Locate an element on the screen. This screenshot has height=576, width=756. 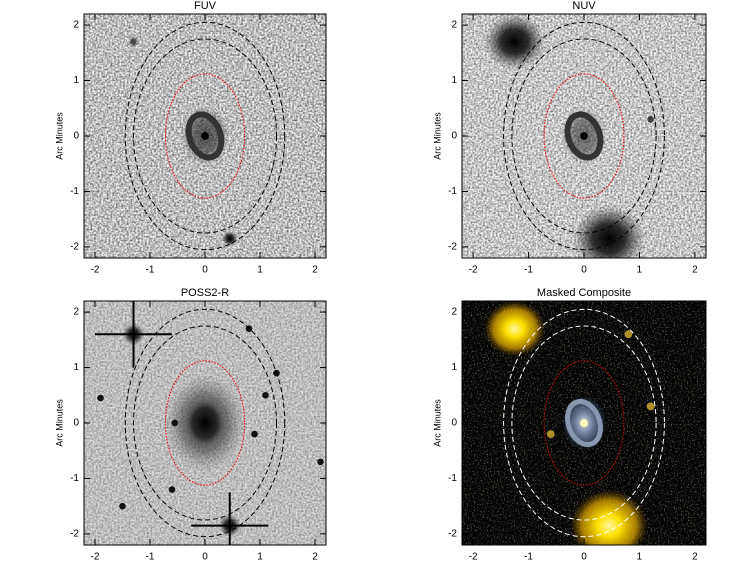
panel-title: POSS2-R is located at coordinates (205, 293).